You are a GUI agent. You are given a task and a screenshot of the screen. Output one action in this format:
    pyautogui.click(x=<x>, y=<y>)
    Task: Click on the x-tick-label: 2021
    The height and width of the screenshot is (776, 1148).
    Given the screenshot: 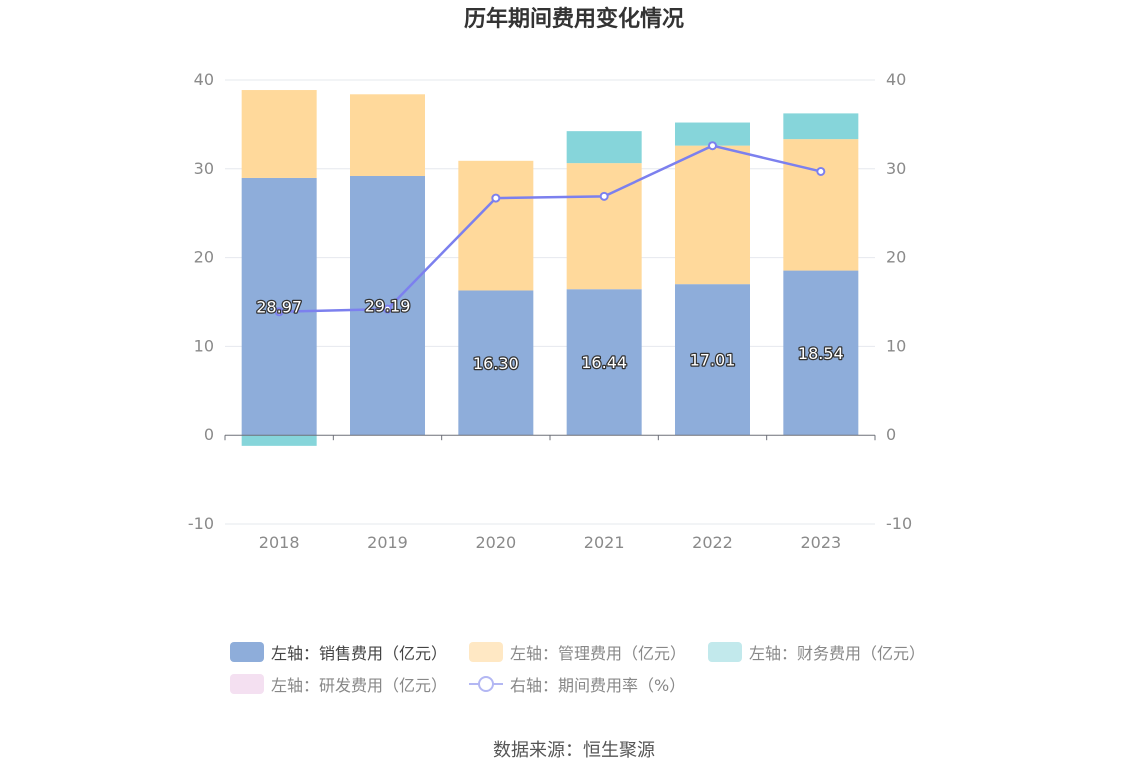 What is the action you would take?
    pyautogui.click(x=604, y=542)
    